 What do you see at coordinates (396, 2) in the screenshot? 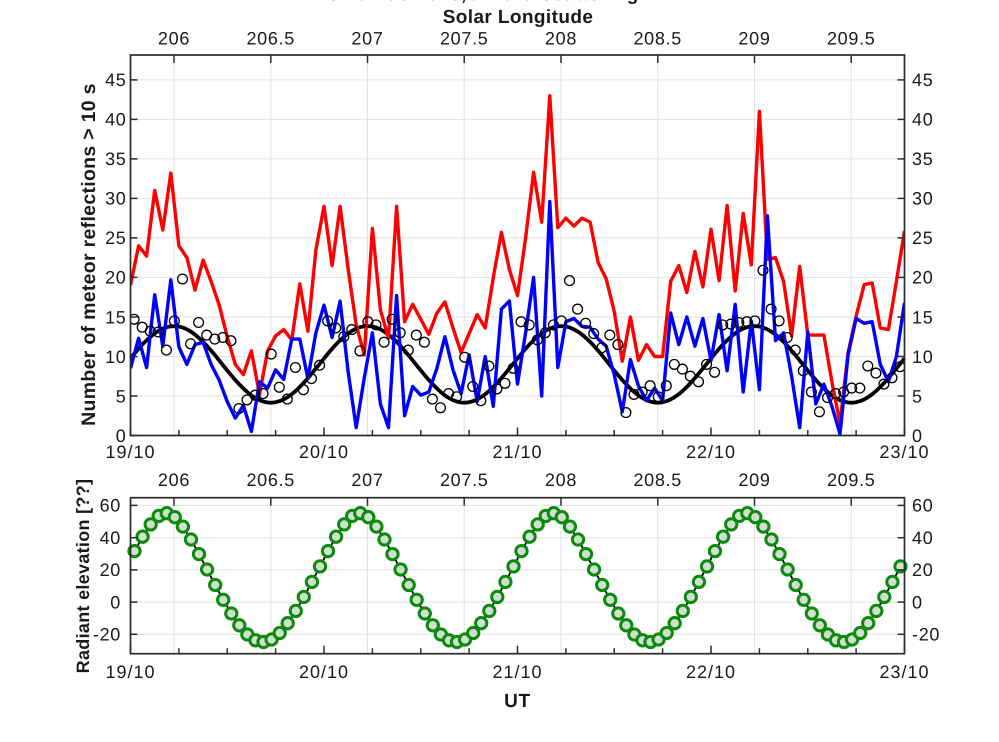
I see `svg-text: Orionids 2023,` at bounding box center [396, 2].